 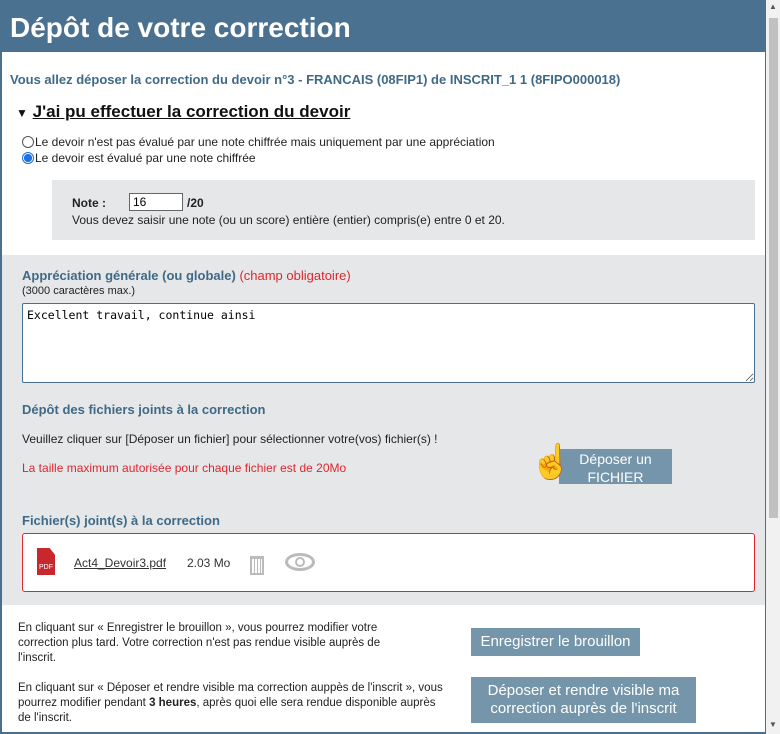 I want to click on publish-duration: 3 heures, so click(x=173, y=703).